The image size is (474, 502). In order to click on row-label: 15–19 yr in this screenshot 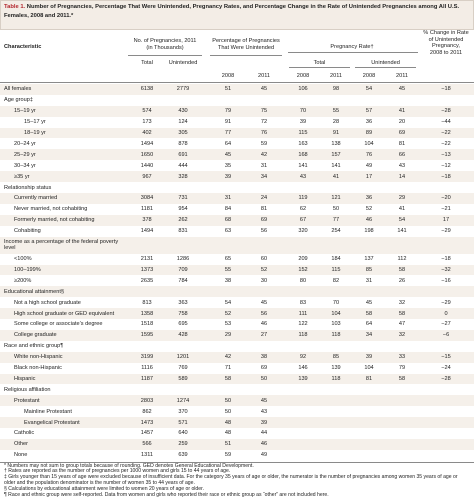, I will do `click(25, 111)`.